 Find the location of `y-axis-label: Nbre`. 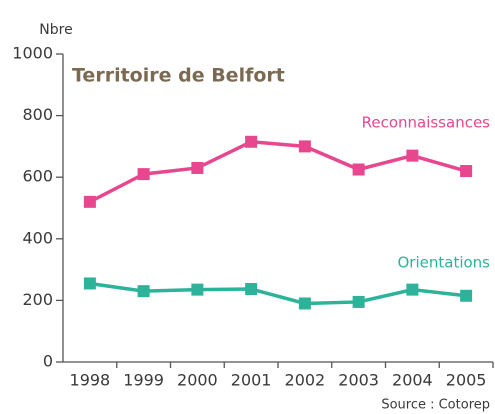

y-axis-label: Nbre is located at coordinates (55, 30).